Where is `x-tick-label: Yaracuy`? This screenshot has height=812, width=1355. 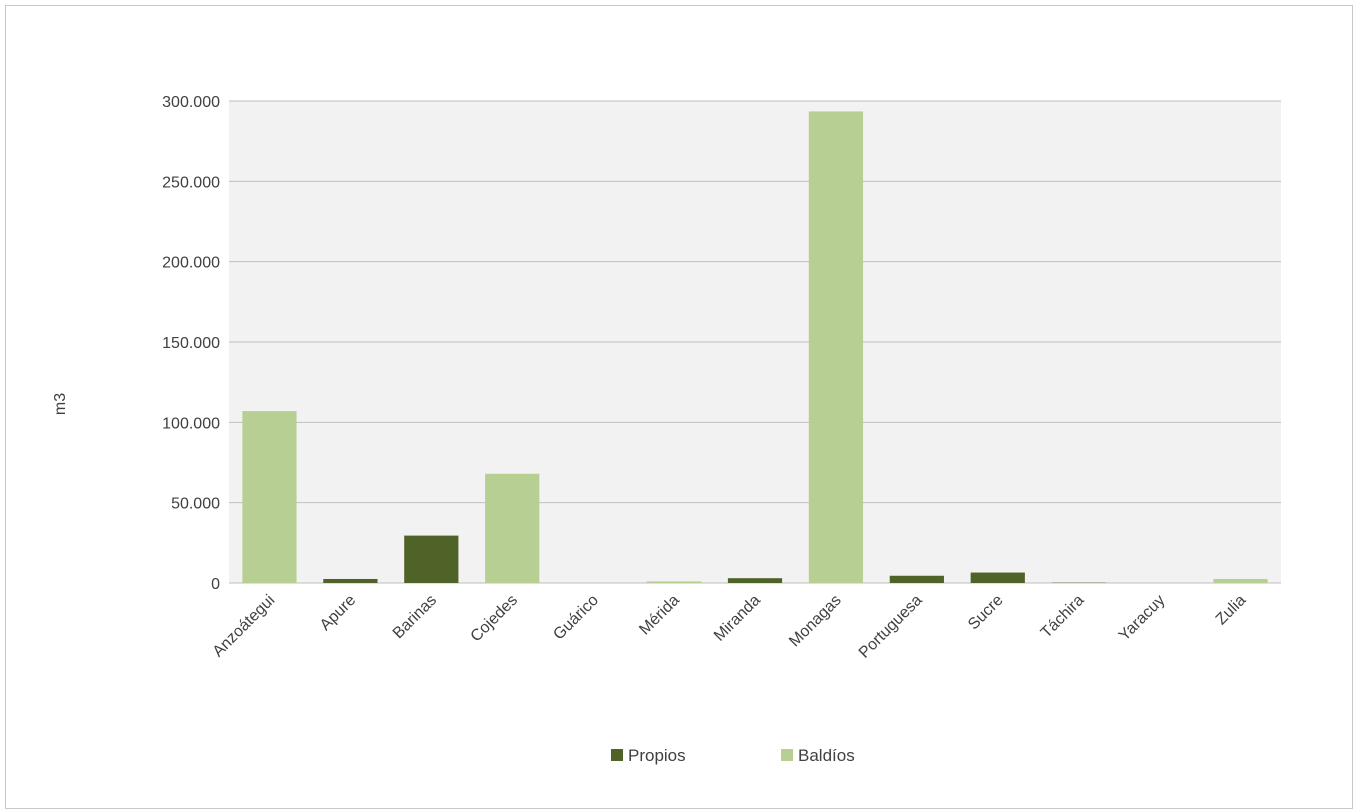
x-tick-label: Yaracuy is located at coordinates (1142, 618).